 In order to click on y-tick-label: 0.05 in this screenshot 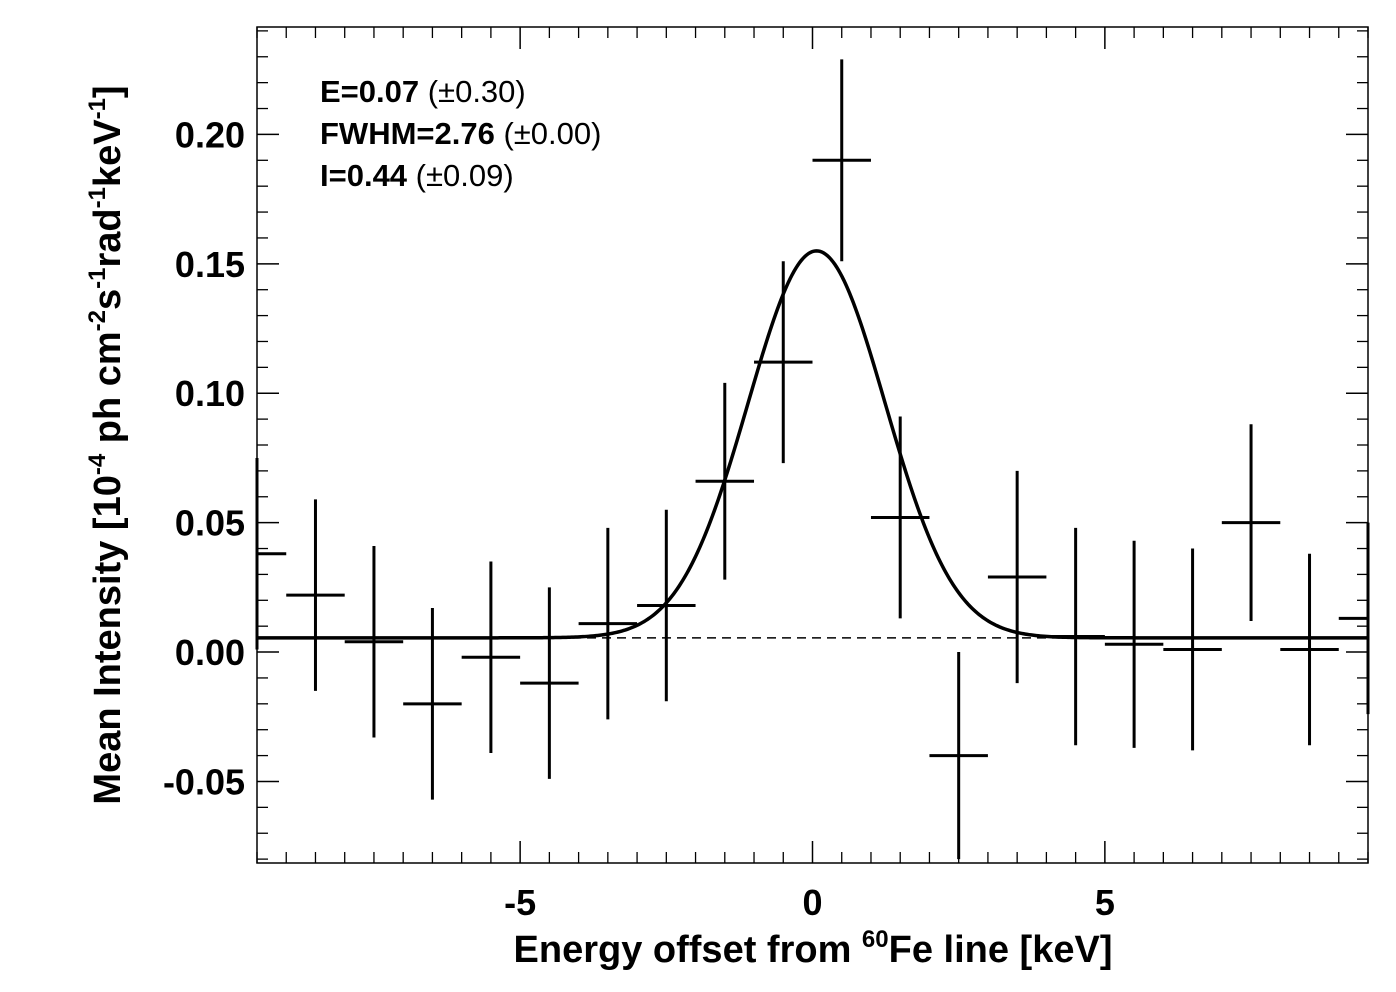, I will do `click(210, 523)`.